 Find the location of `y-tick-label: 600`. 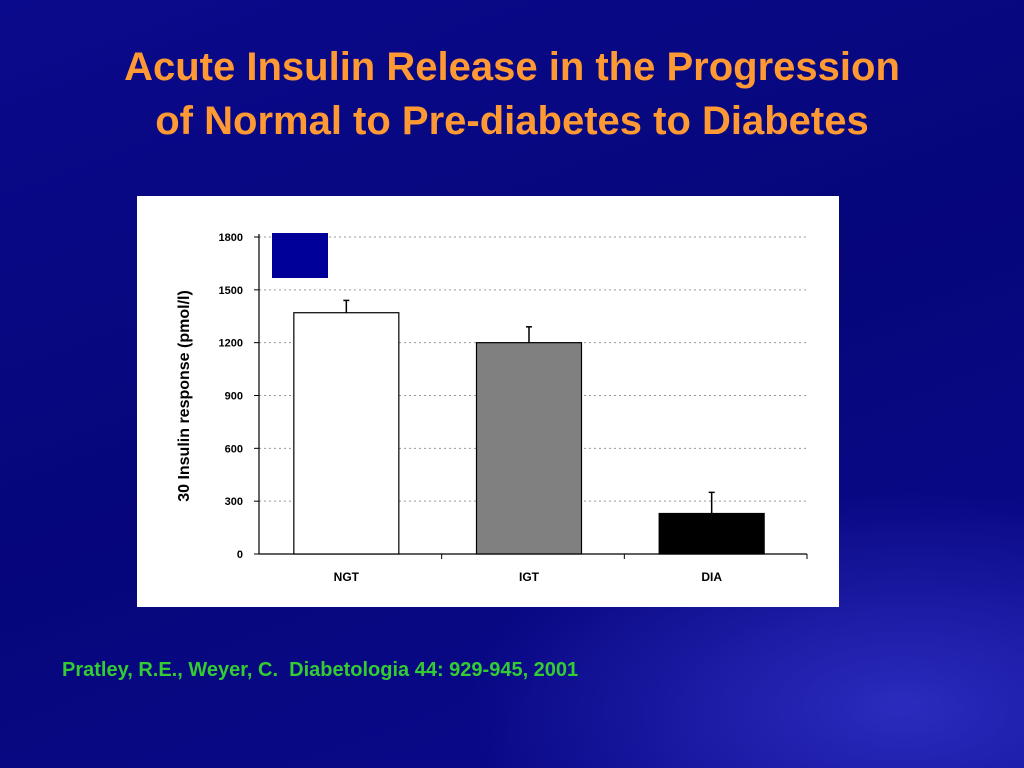

y-tick-label: 600 is located at coordinates (234, 449).